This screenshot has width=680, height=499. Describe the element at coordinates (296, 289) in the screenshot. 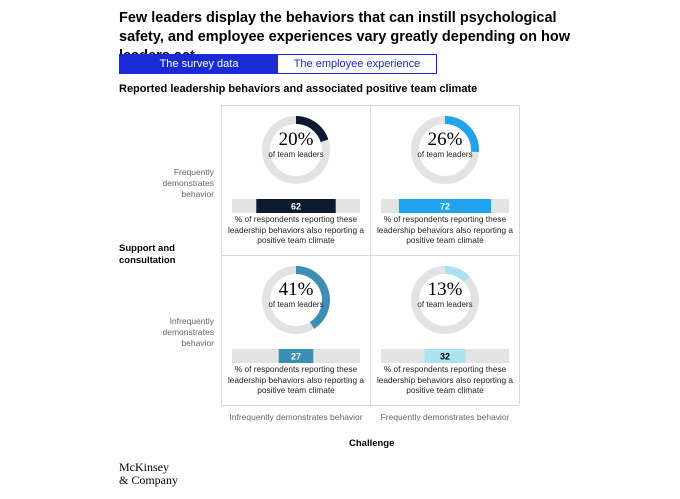

I see `leaders-percent: 41%` at that location.